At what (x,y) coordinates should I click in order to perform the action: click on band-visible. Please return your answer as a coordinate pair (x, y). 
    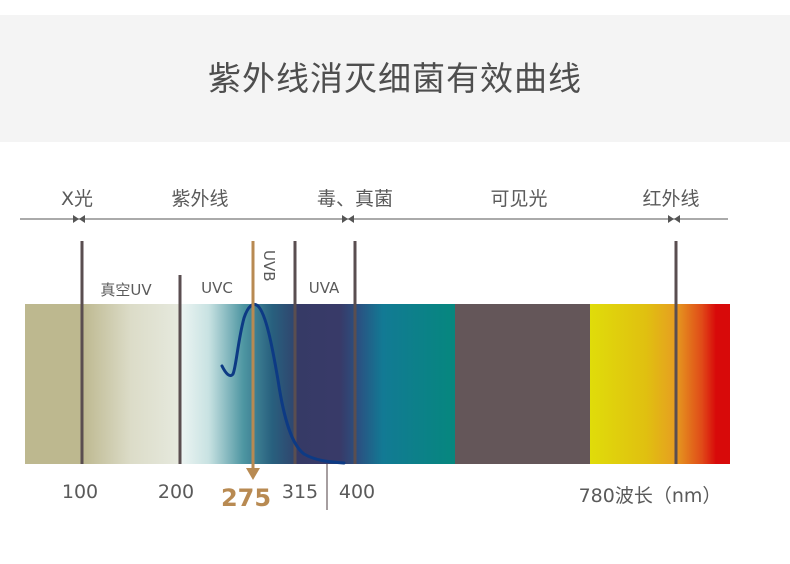
    Looking at the image, I should click on (522, 384).